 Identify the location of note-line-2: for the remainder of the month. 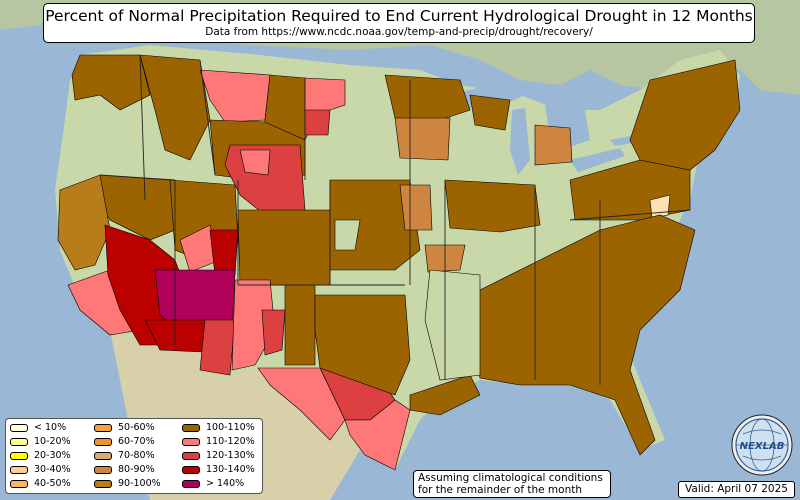
(500, 490).